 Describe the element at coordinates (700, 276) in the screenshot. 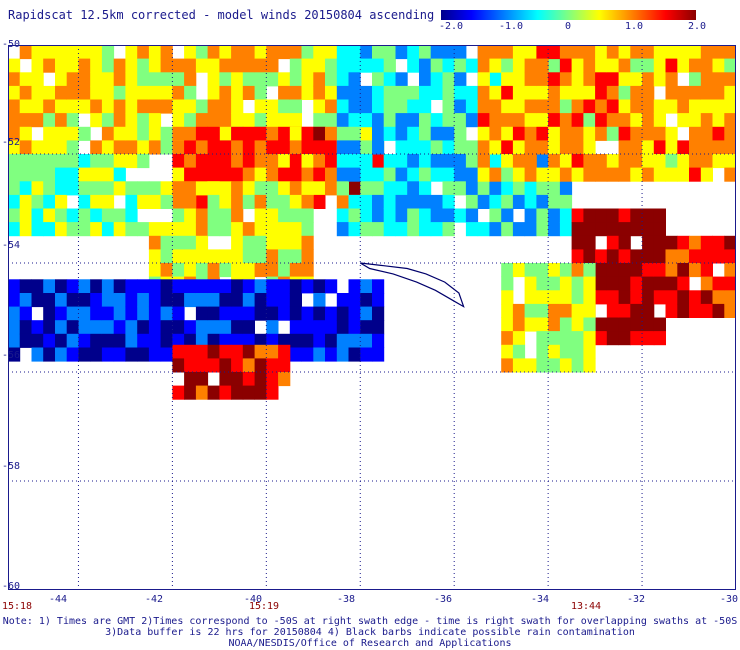

I see `data-region` at that location.